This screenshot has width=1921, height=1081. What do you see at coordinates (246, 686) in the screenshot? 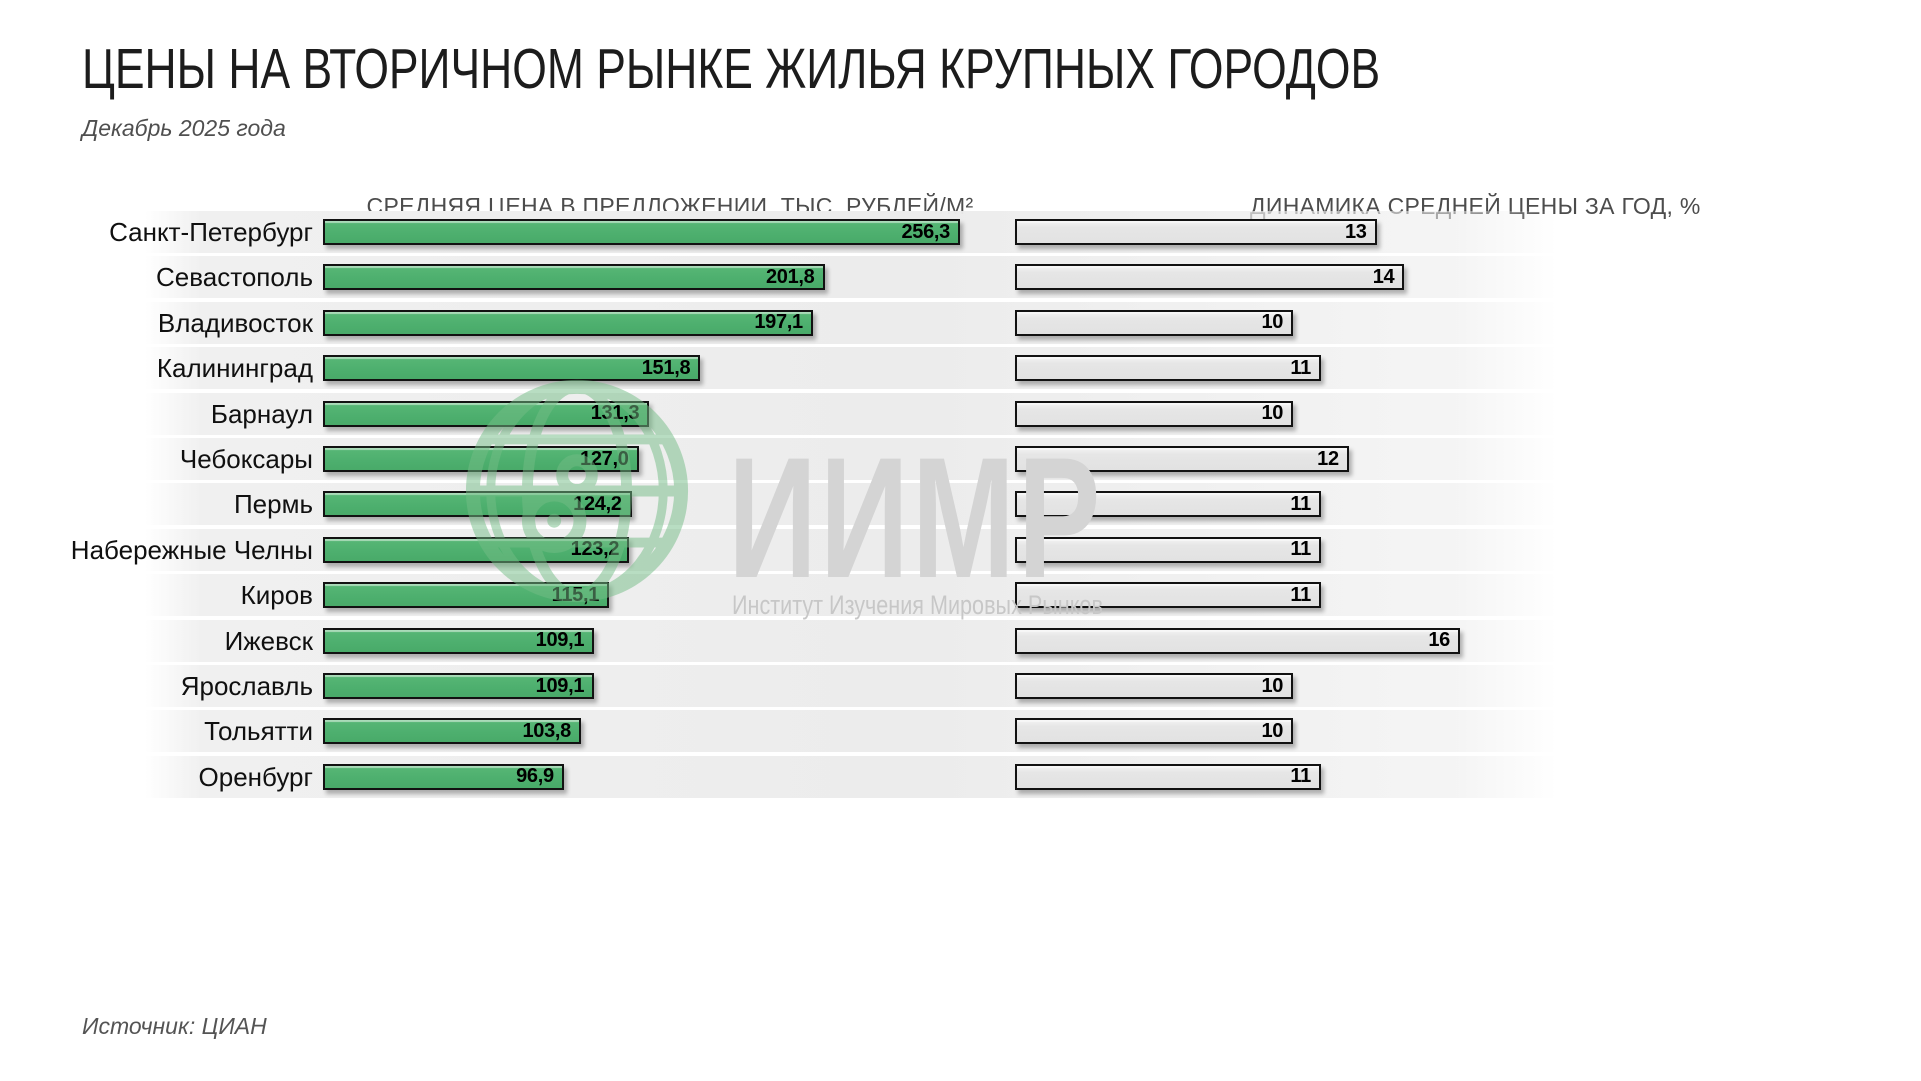
I see `city-label: Ярославль` at bounding box center [246, 686].